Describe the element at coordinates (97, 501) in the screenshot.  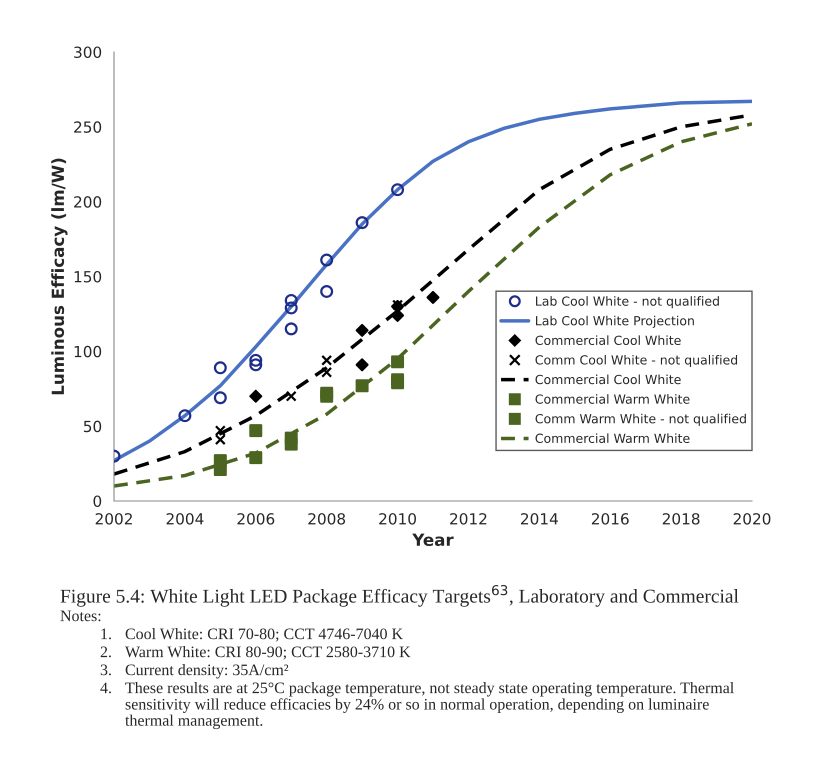
I see `y-tick-label: 0` at that location.